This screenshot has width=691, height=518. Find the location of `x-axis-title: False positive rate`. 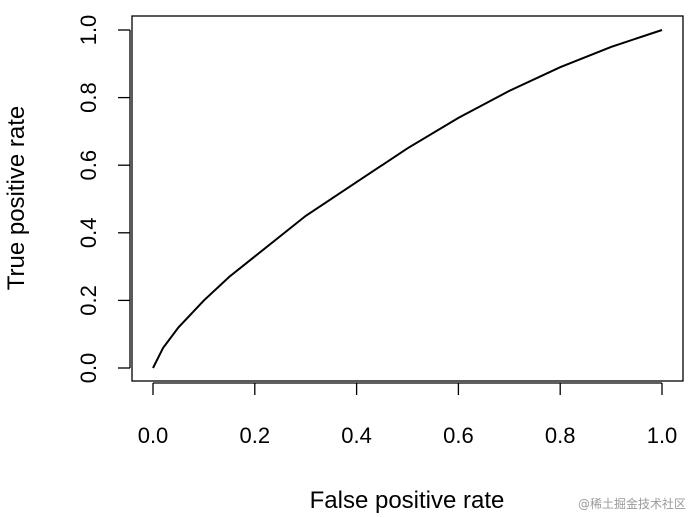

x-axis-title: False positive rate is located at coordinates (407, 500).